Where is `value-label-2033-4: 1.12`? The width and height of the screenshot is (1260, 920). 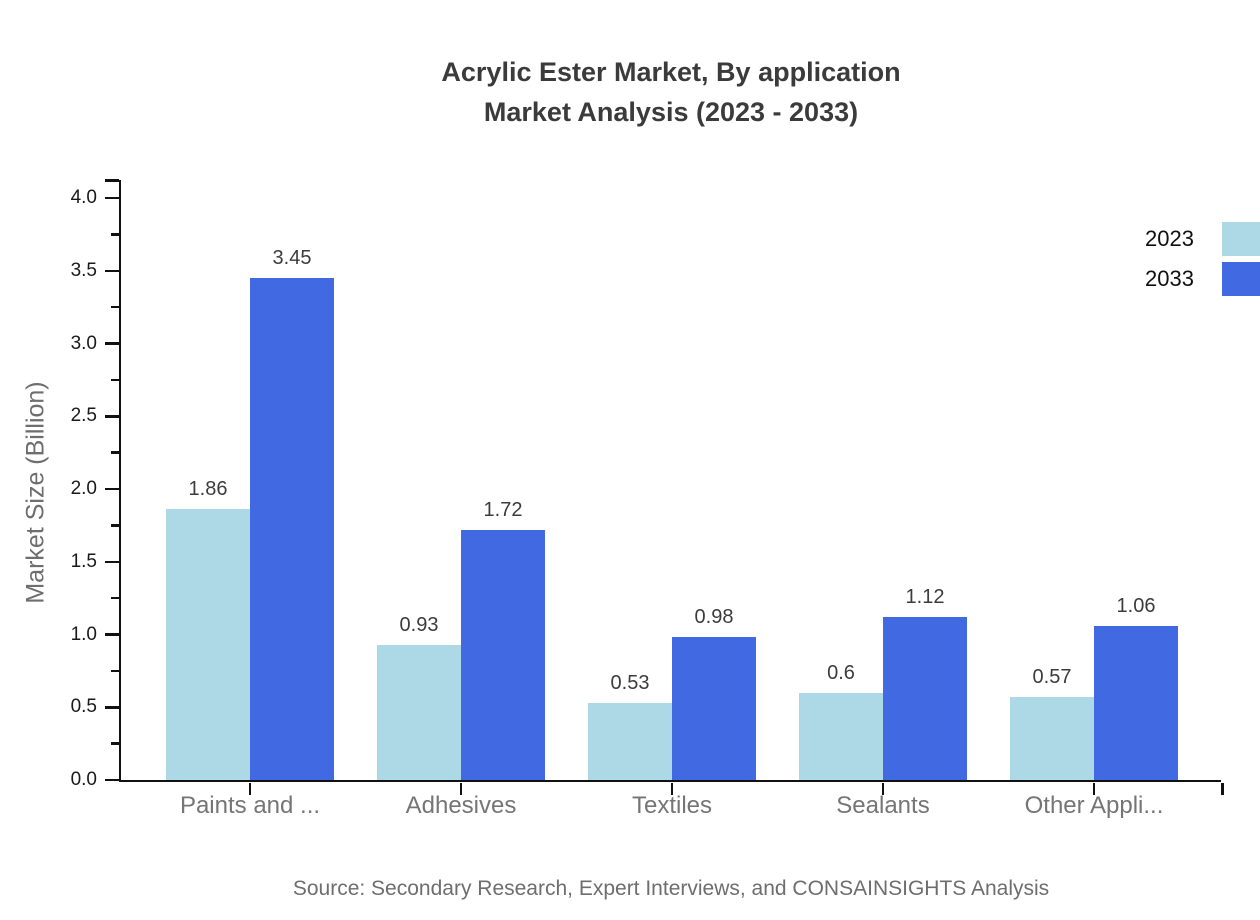
value-label-2033-4: 1.12 is located at coordinates (925, 597).